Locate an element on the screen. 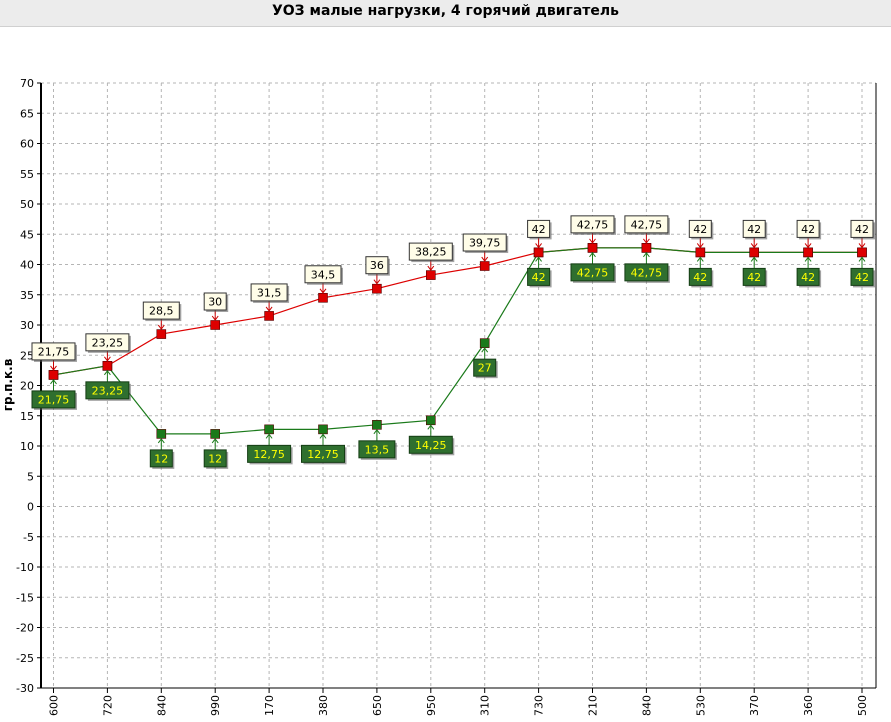  y-tick-label: 25 is located at coordinates (27, 355).